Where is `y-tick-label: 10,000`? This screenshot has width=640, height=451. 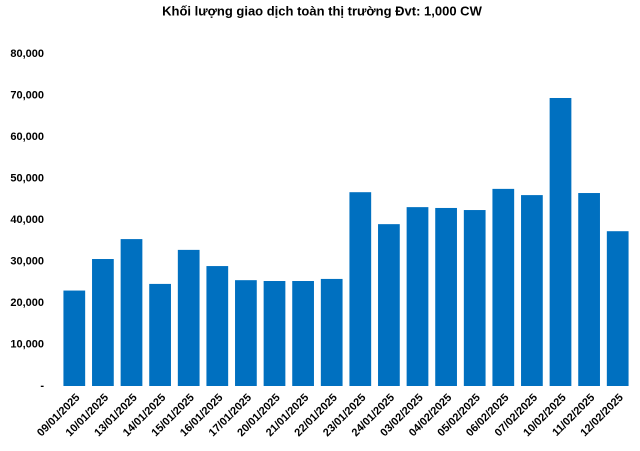 y-tick-label: 10,000 is located at coordinates (27, 344).